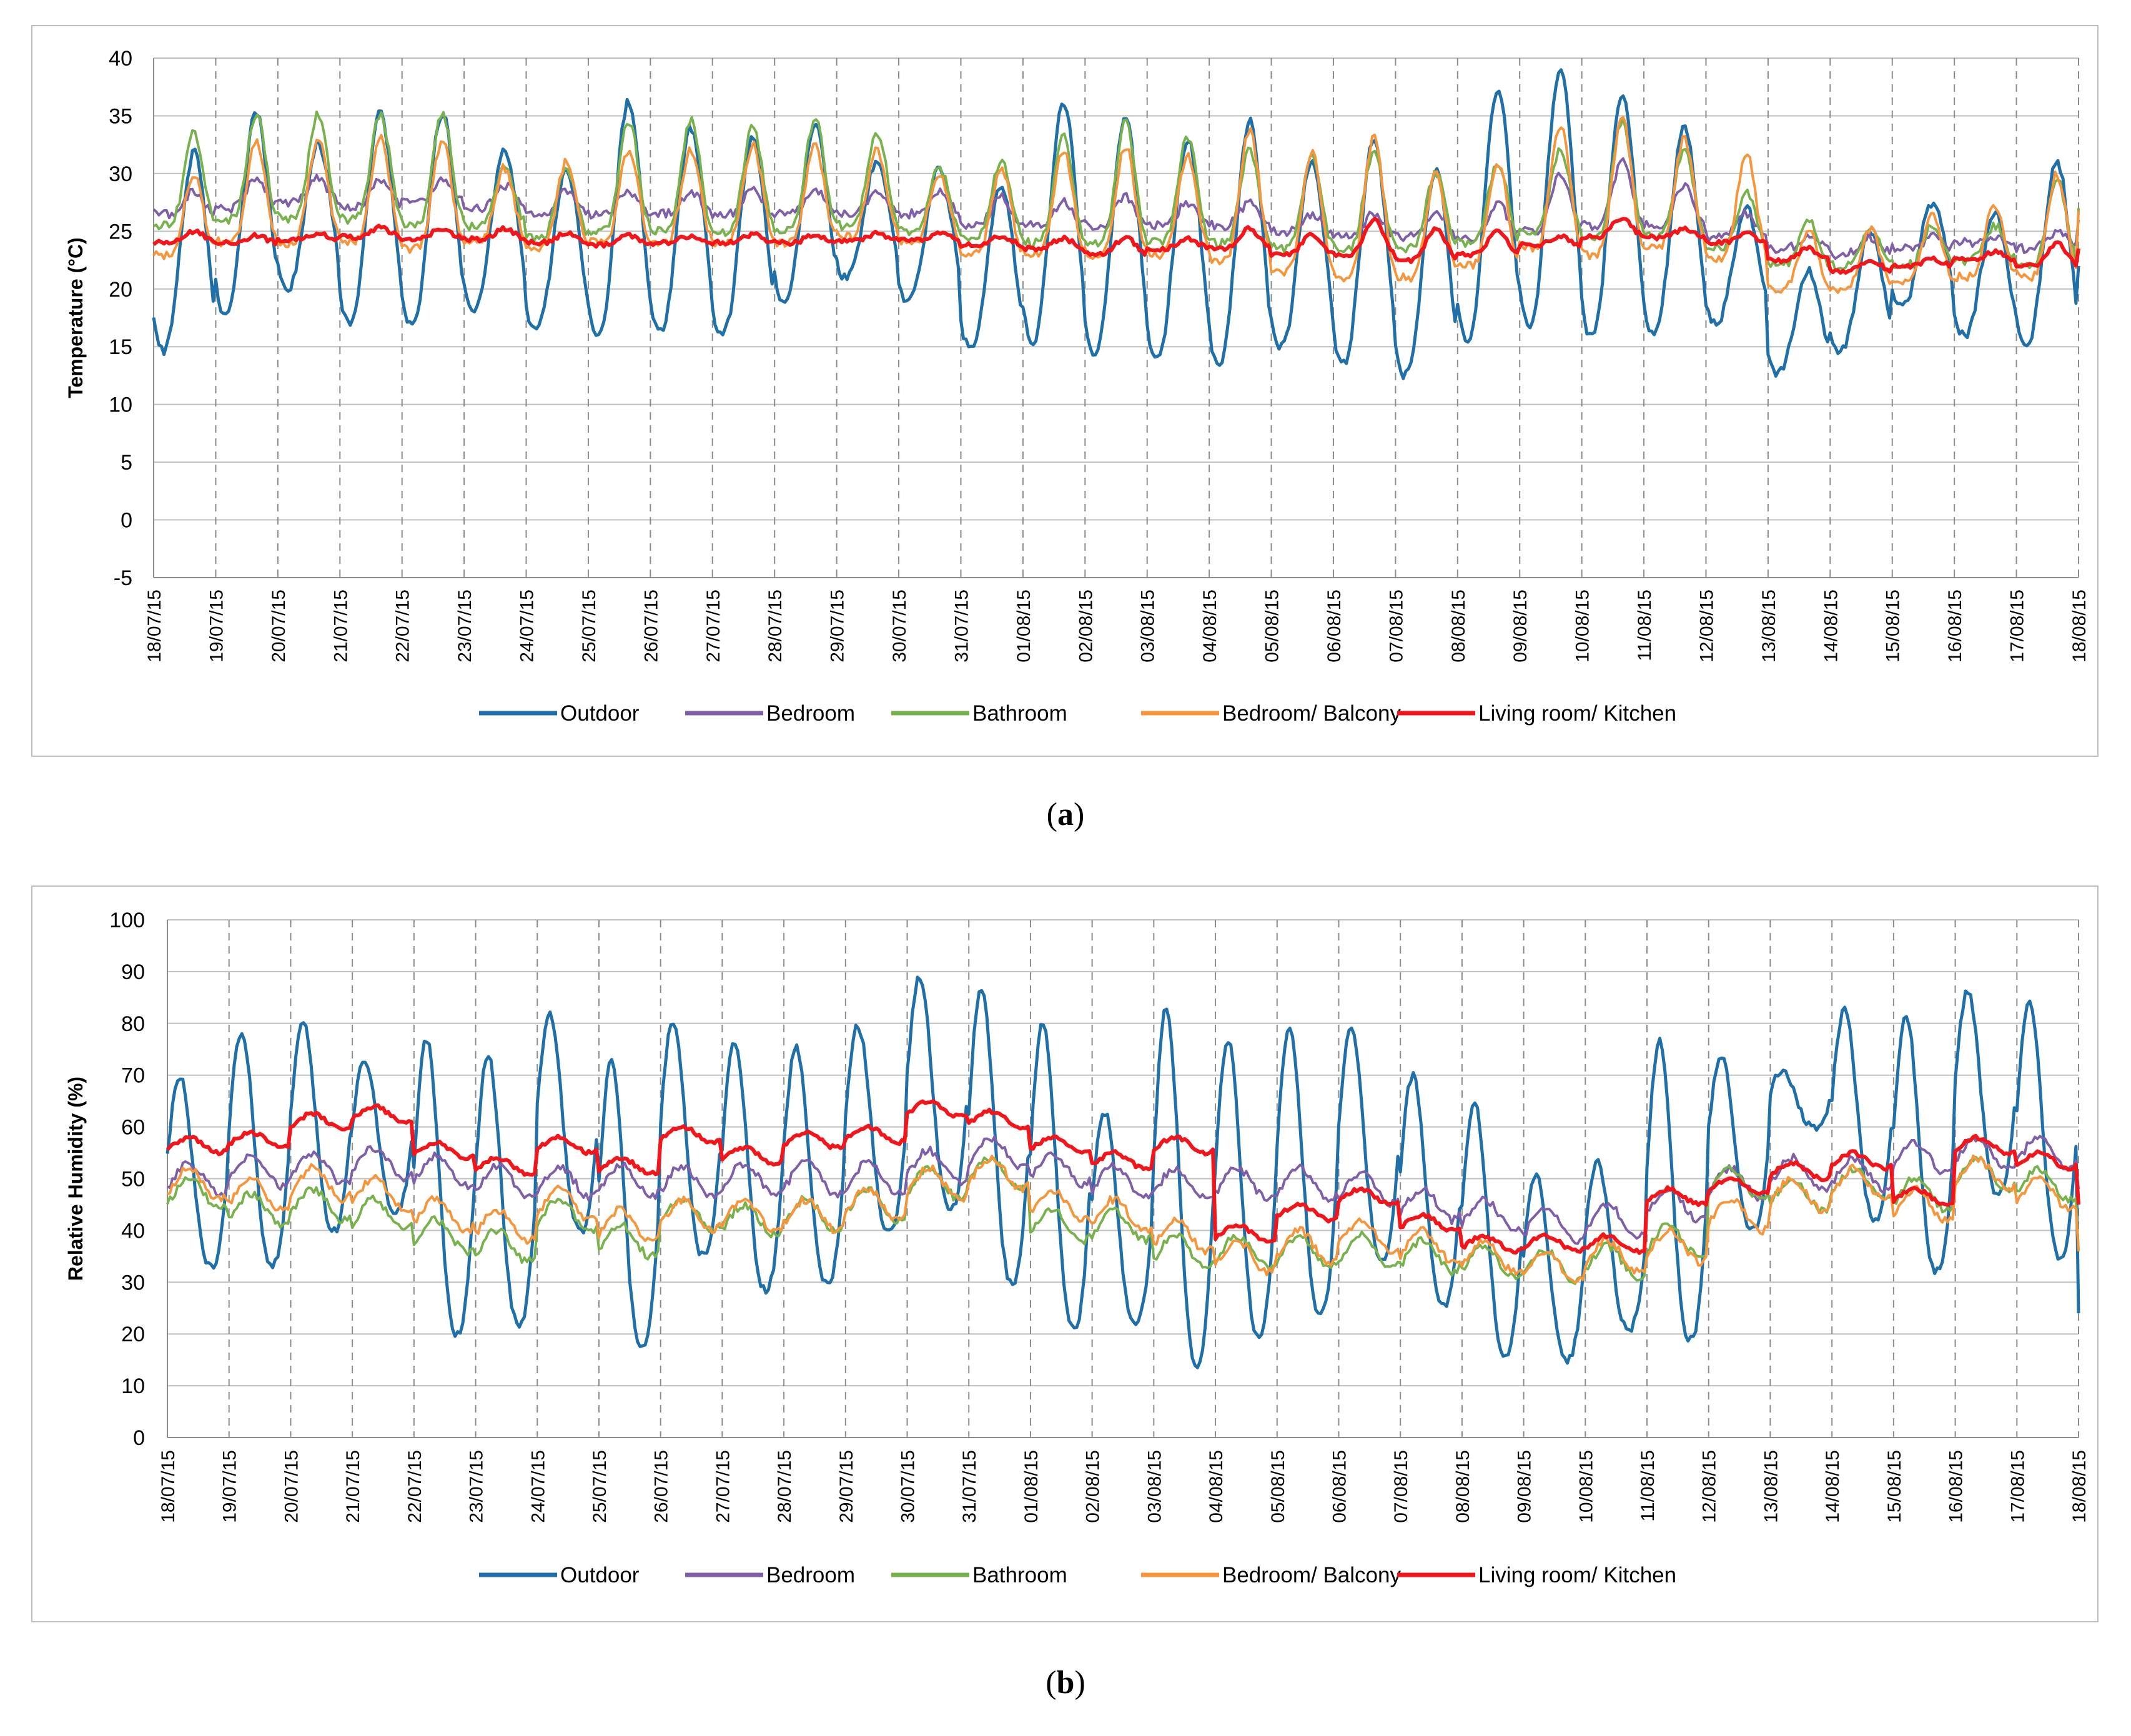 The width and height of the screenshot is (2131, 1736). Describe the element at coordinates (1116, 191) in the screenshot. I see `series-line-bathroom` at that location.